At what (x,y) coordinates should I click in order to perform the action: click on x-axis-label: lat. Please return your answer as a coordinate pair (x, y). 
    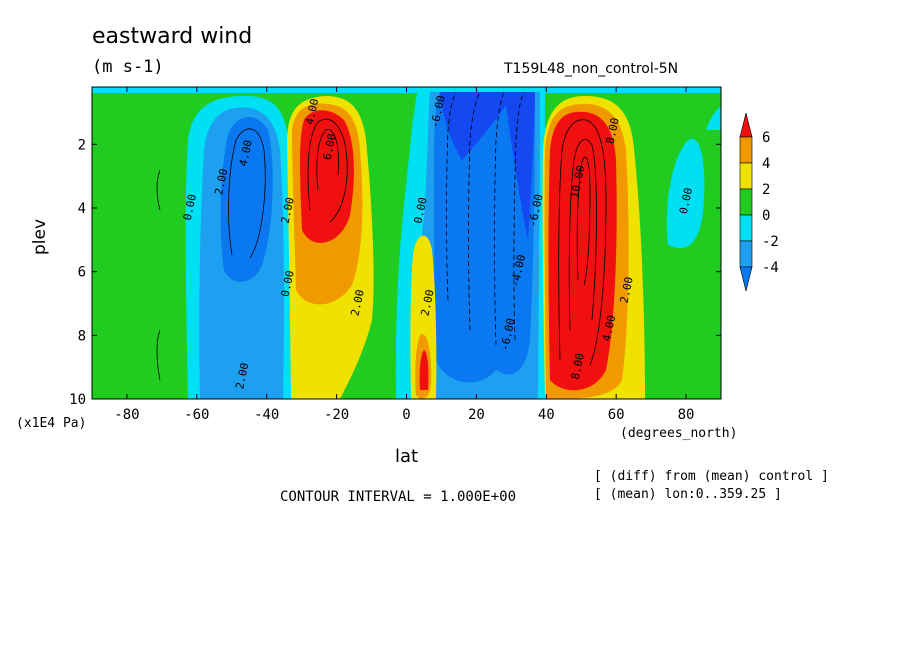
    Looking at the image, I should click on (407, 456).